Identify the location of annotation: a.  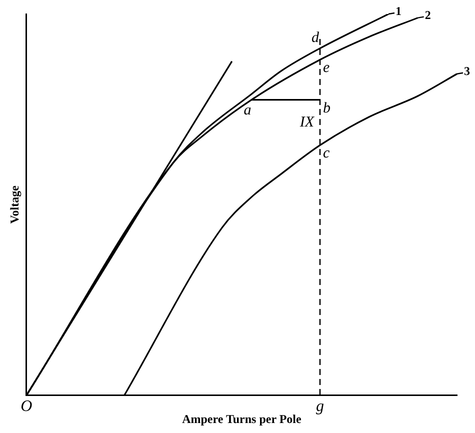
(248, 110).